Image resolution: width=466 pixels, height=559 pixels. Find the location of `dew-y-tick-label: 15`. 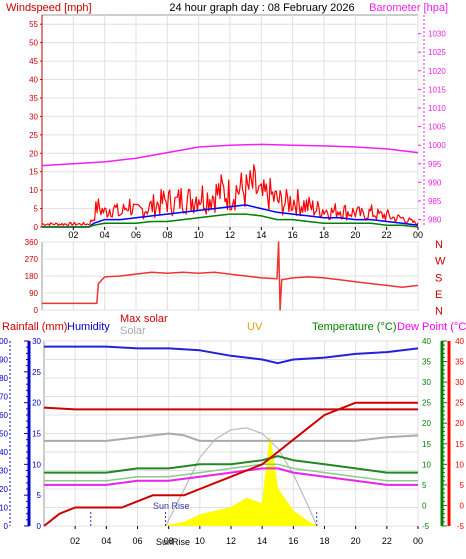

dew-y-tick-label: 15 is located at coordinates (459, 444).